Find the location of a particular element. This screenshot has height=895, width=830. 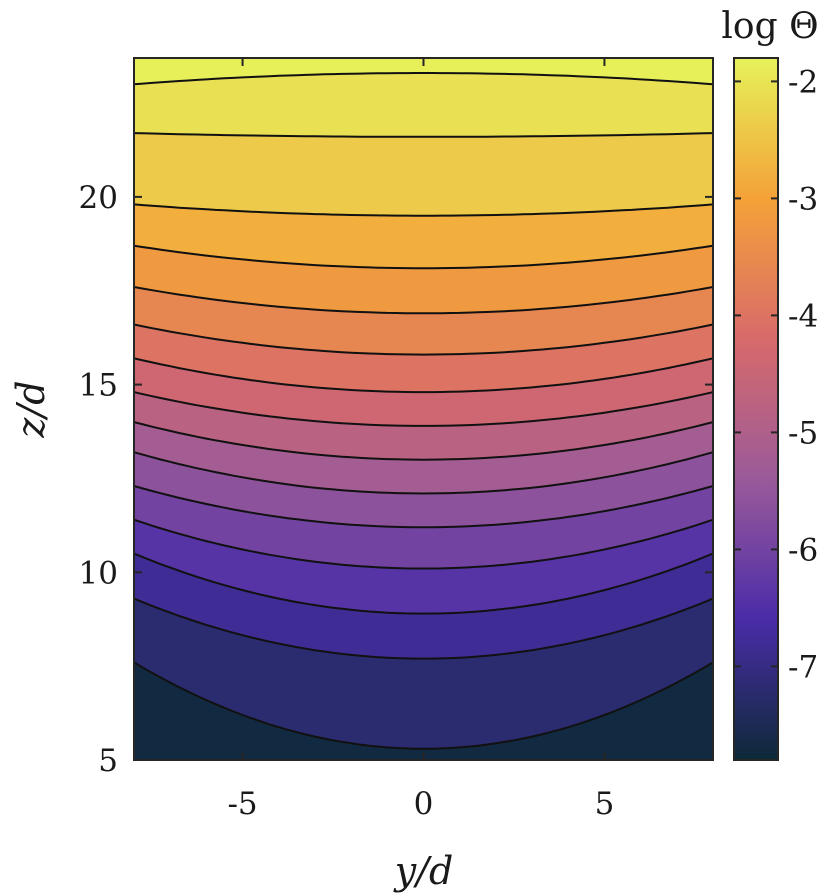

y-tick-label: 10 is located at coordinates (98, 573).